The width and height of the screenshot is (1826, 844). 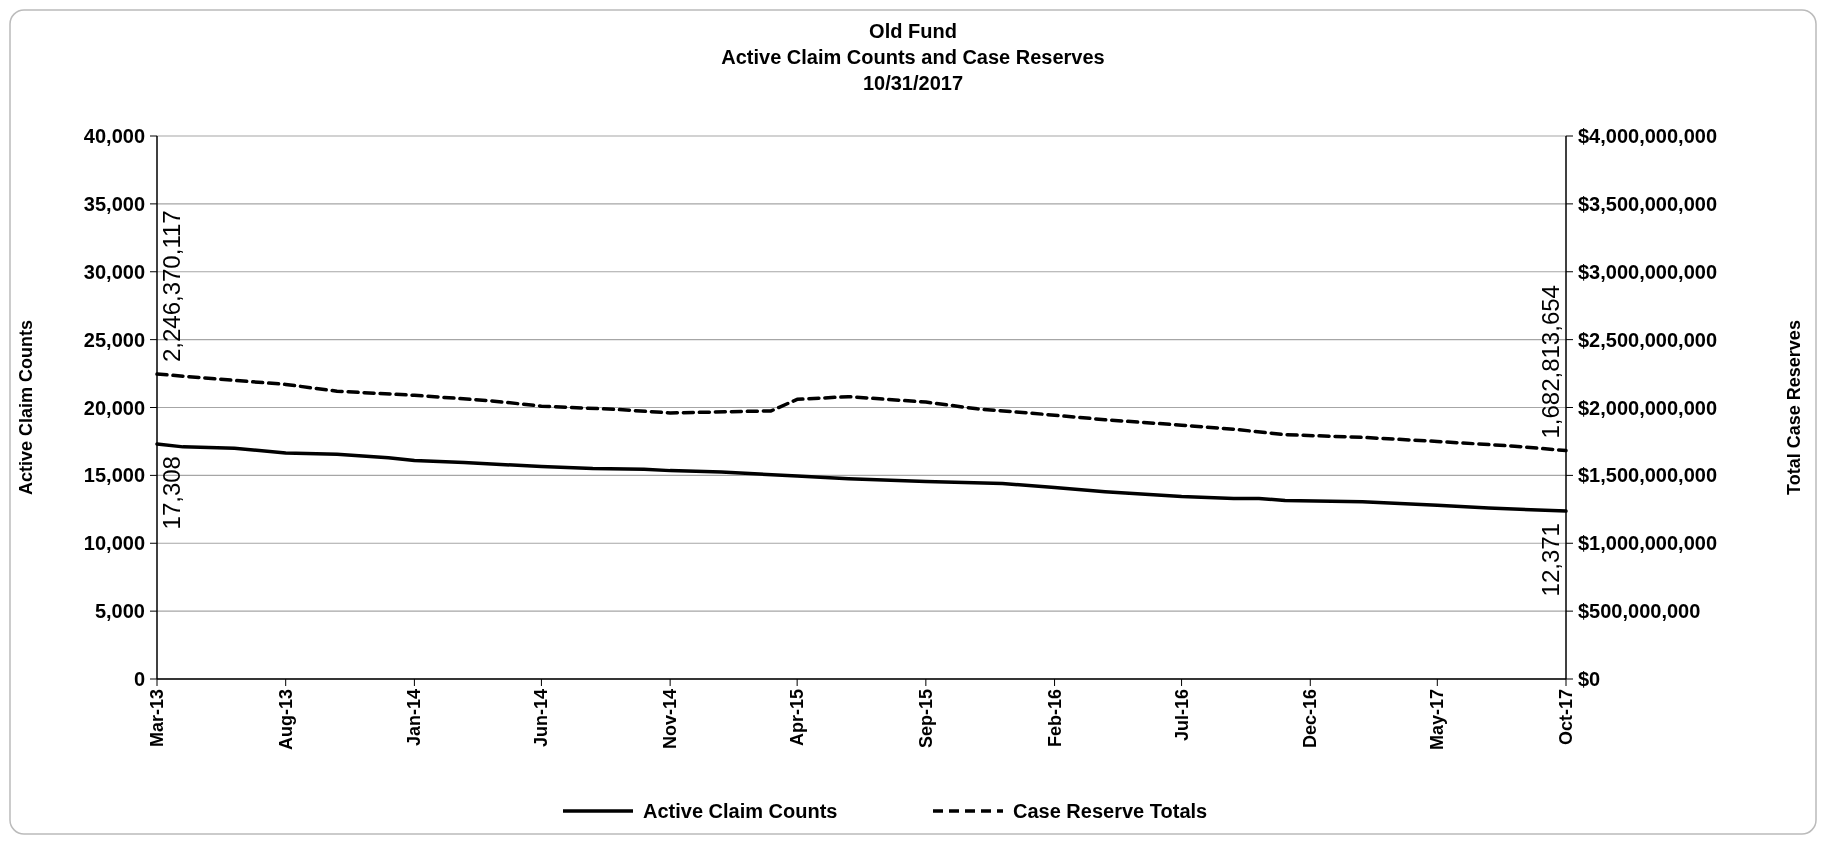 I want to click on y2-tick-label: $0, so click(x=1589, y=679).